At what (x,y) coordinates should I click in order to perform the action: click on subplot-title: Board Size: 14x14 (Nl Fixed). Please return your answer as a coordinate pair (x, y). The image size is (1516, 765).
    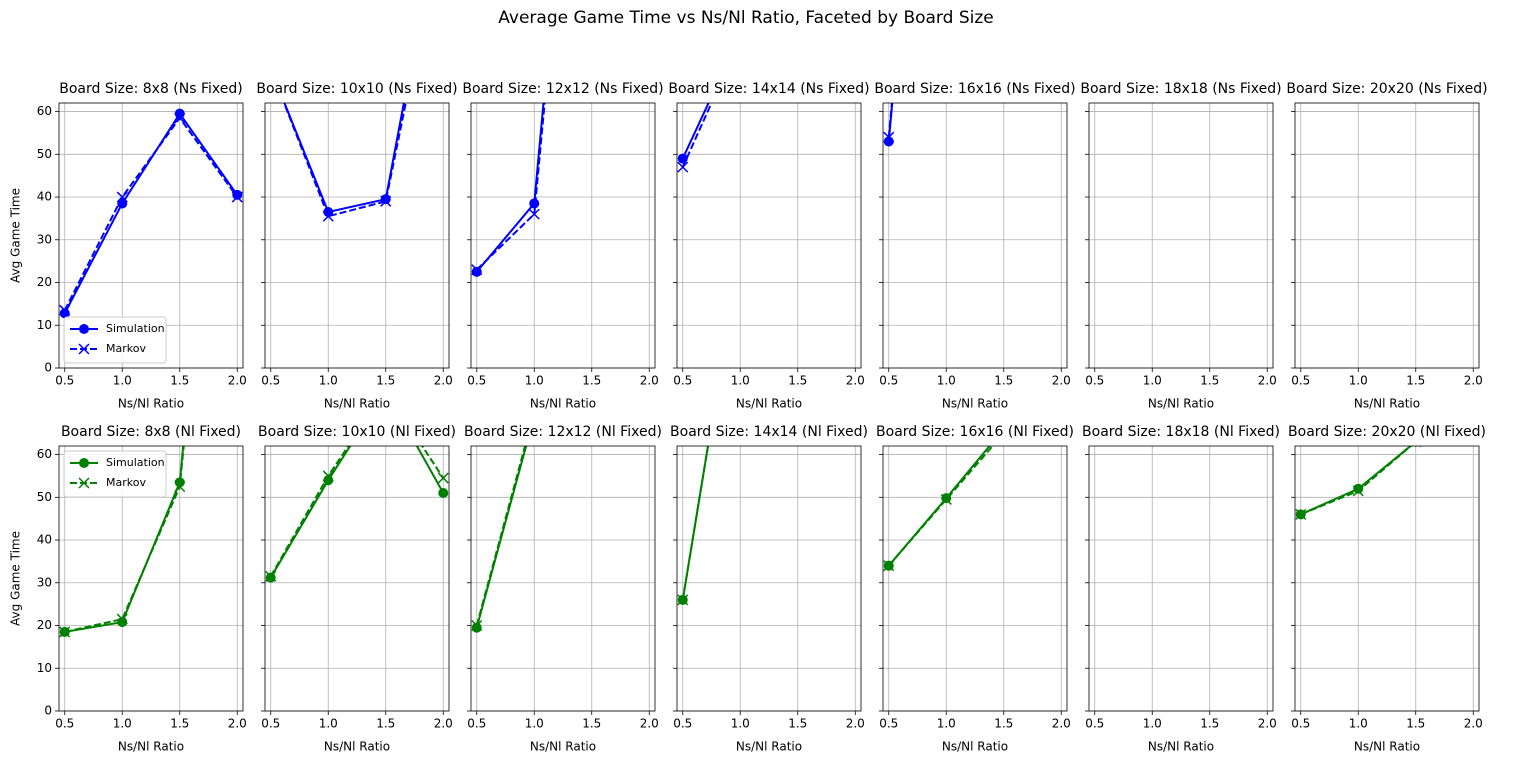
    Looking at the image, I should click on (769, 432).